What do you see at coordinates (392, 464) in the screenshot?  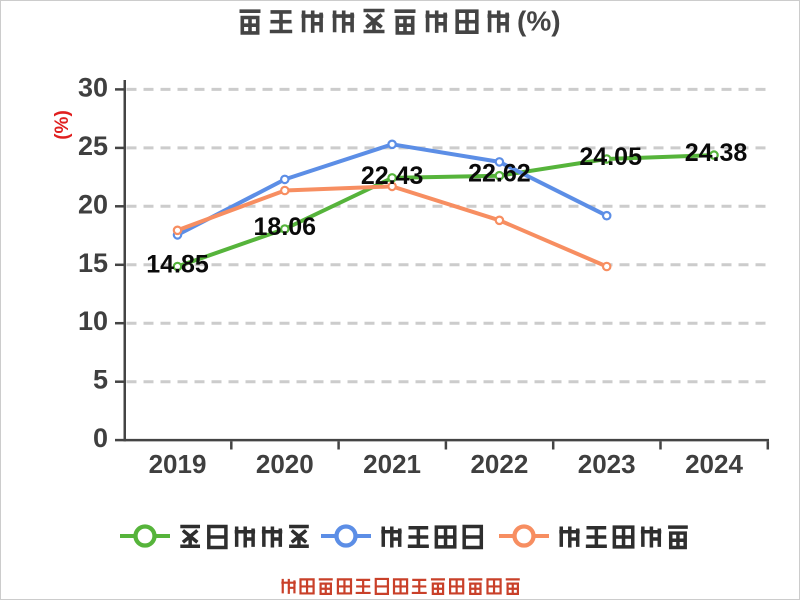 I see `svg-text: 2021` at bounding box center [392, 464].